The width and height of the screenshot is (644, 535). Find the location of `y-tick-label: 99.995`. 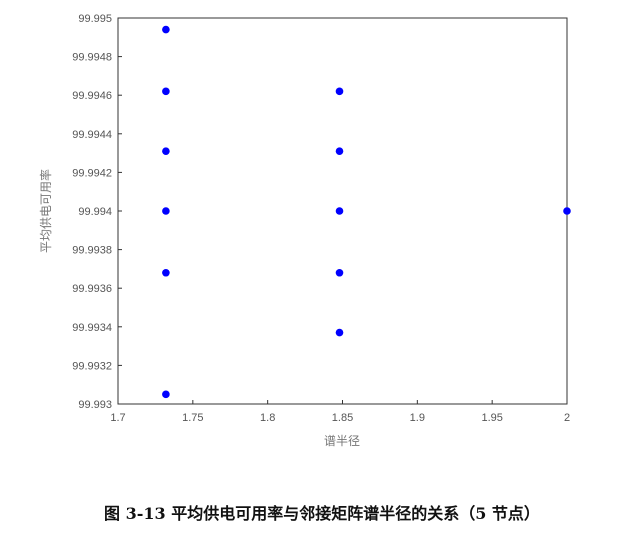

y-tick-label: 99.995 is located at coordinates (95, 19).